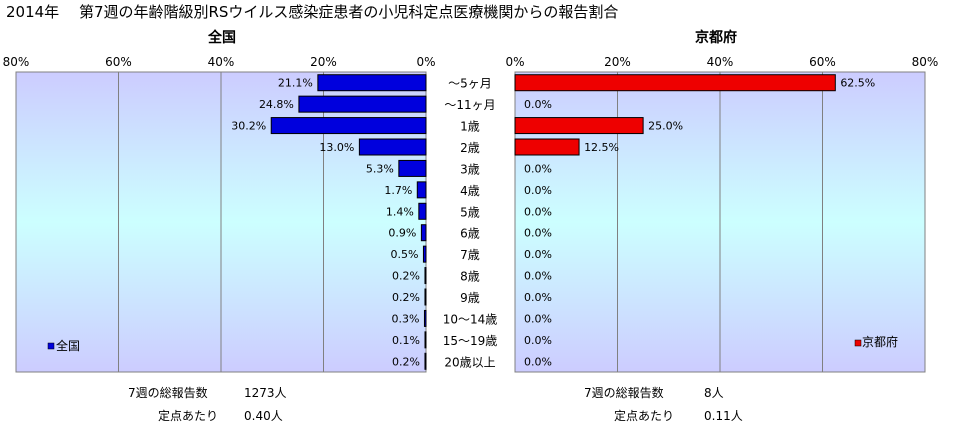 Image resolution: width=968 pixels, height=431 pixels. What do you see at coordinates (265, 393) in the screenshot?
I see `left-total-value: 1273人` at bounding box center [265, 393].